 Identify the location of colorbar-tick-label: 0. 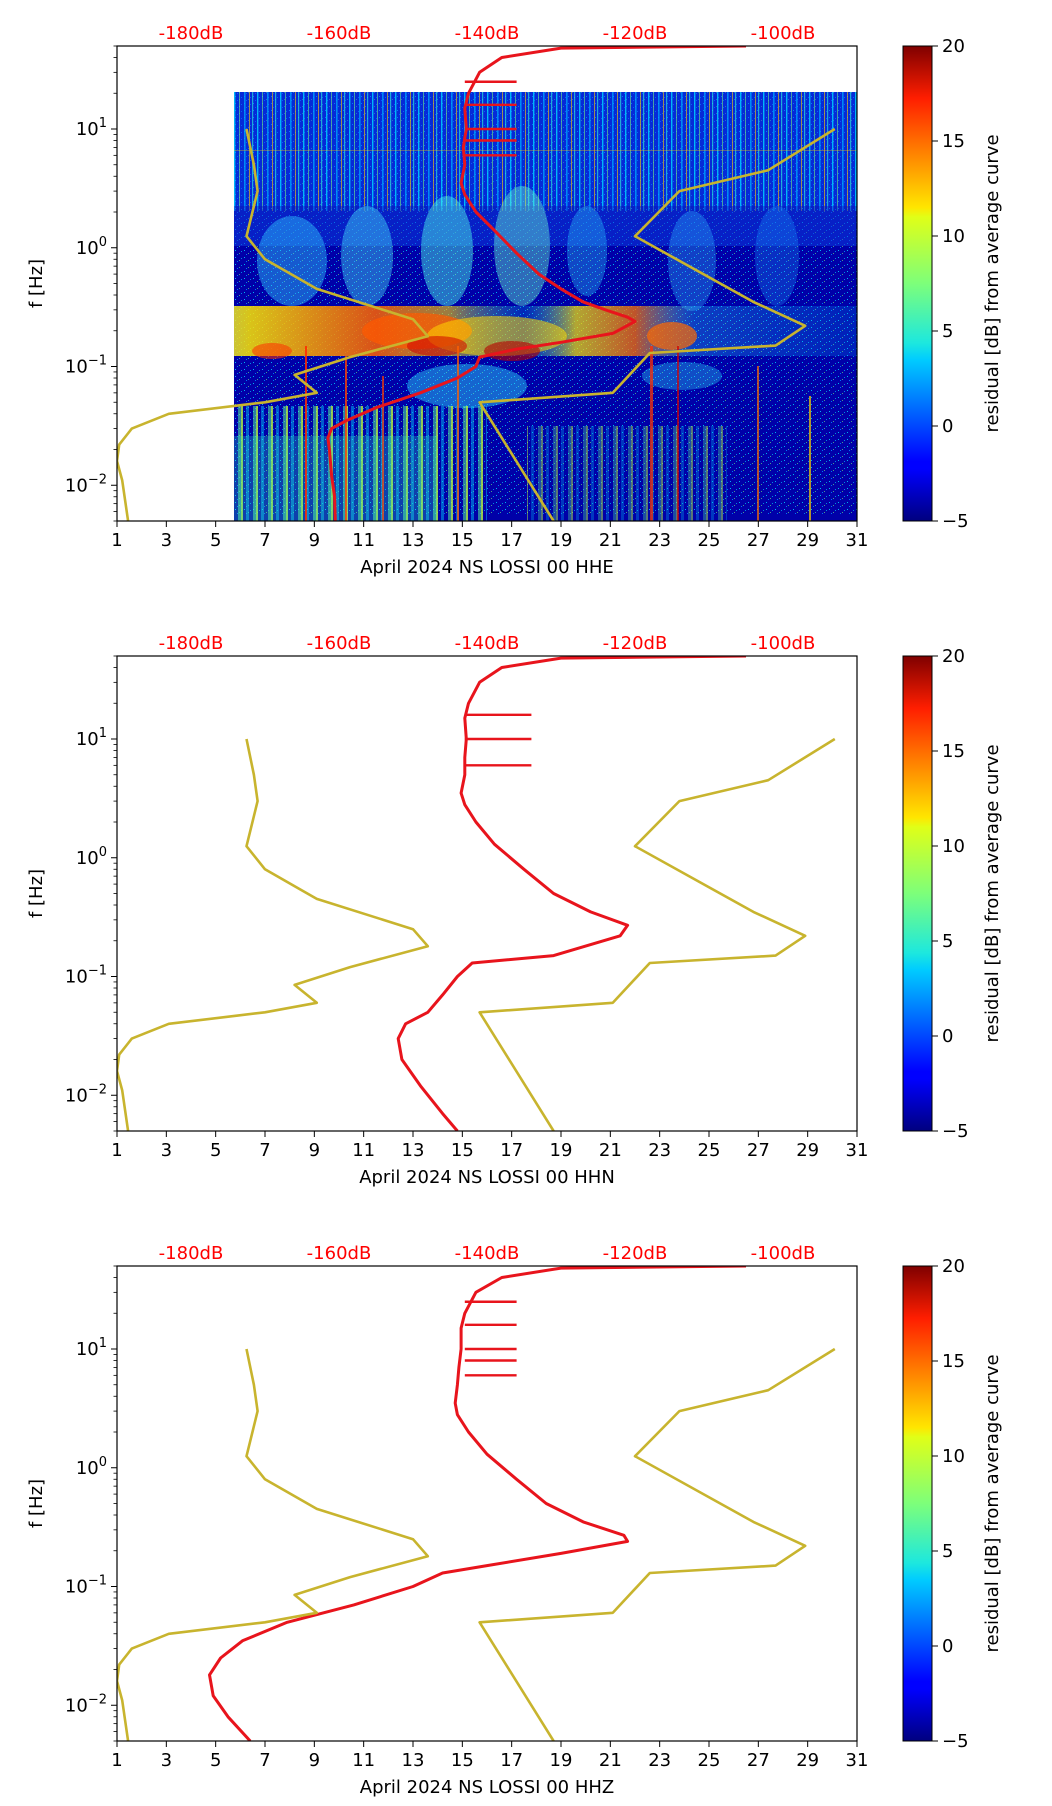
(947, 1646).